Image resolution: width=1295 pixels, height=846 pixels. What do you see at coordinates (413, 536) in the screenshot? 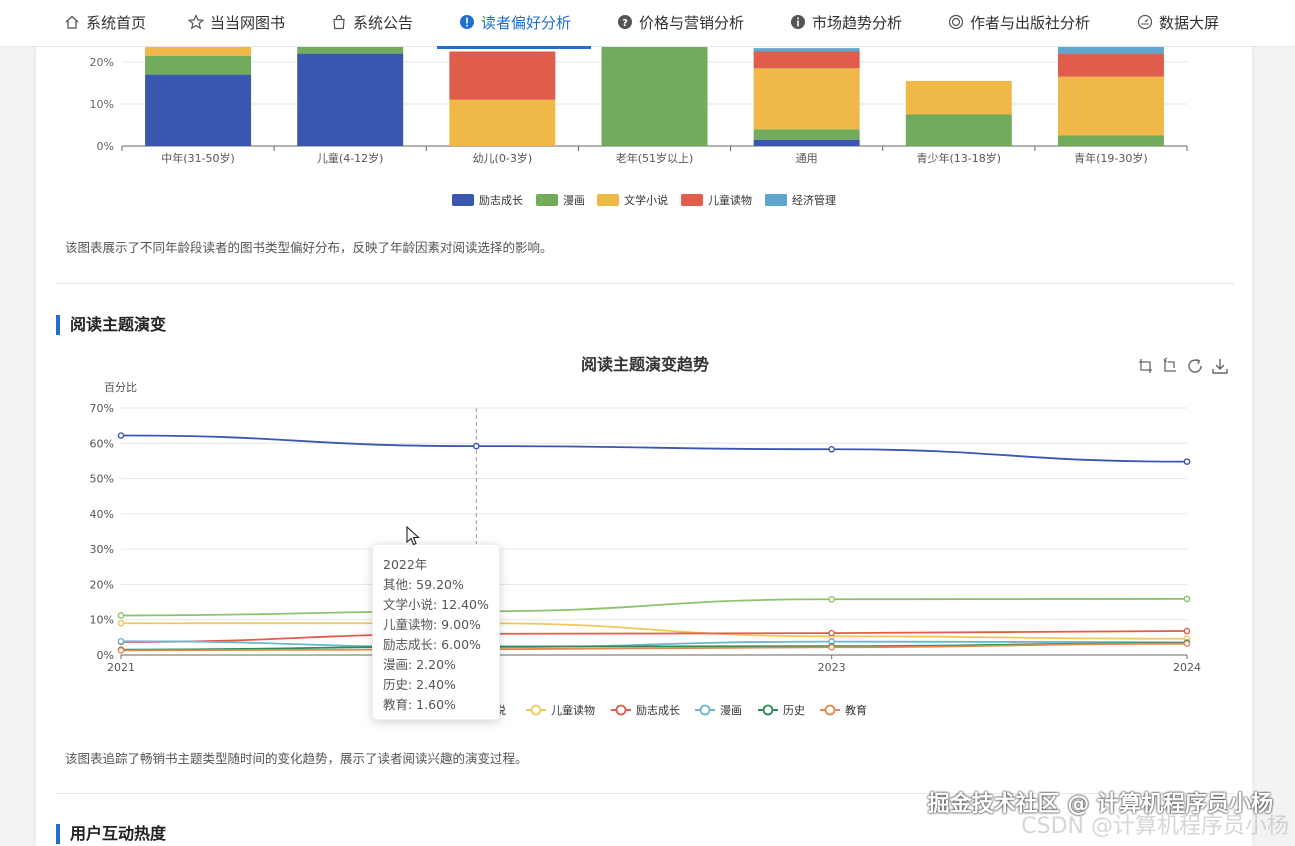
I see `mouse-cursor-icon` at bounding box center [413, 536].